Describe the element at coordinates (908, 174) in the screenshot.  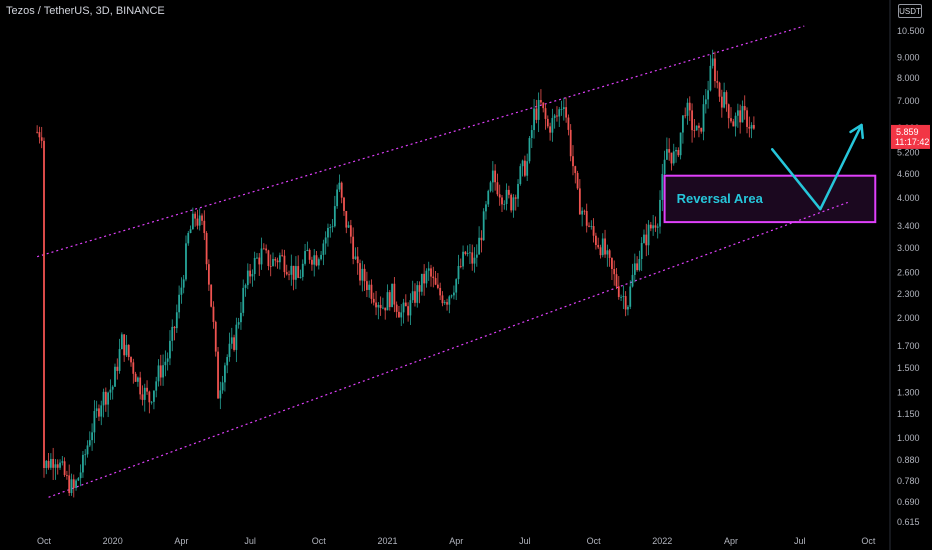
I see `y-tick-label: 4.600` at that location.